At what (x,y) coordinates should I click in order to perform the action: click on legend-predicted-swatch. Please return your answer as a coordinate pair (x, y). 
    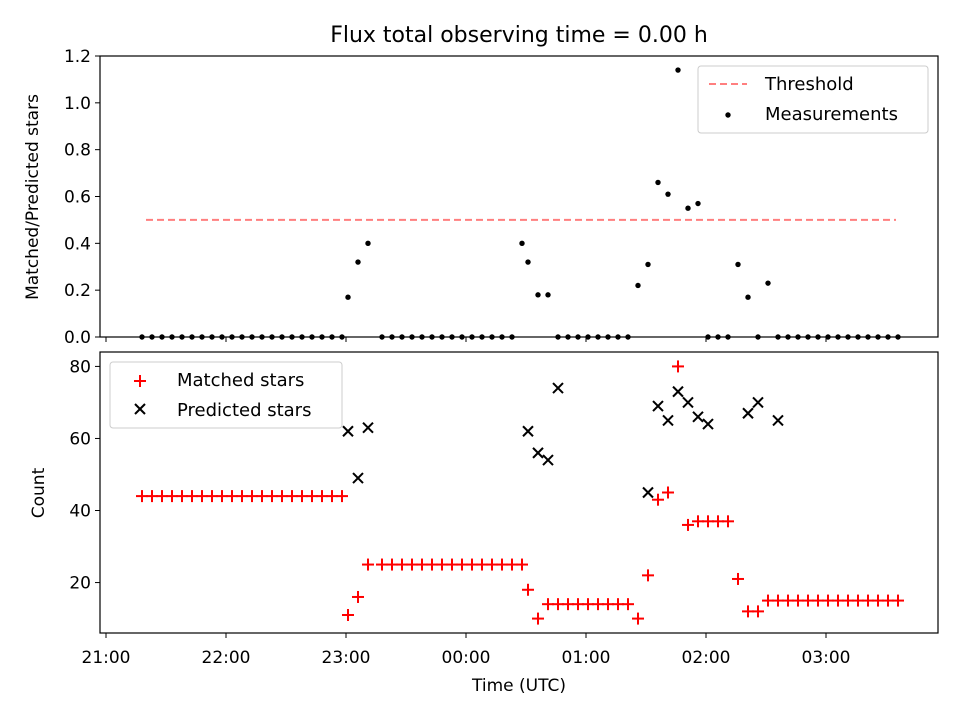
    Looking at the image, I should click on (140, 409).